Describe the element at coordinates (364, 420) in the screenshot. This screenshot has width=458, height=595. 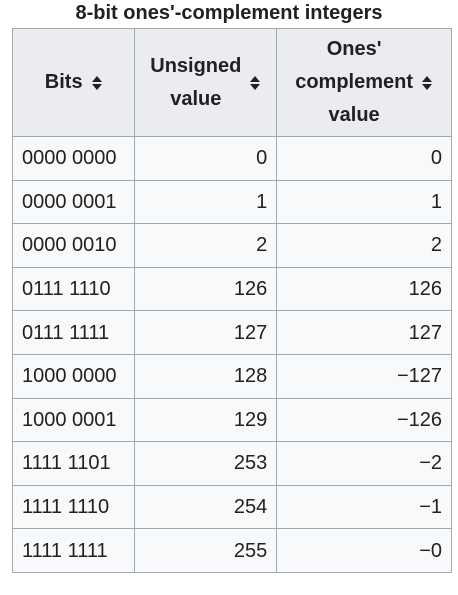
I see `ones-complement-cell: −126` at that location.